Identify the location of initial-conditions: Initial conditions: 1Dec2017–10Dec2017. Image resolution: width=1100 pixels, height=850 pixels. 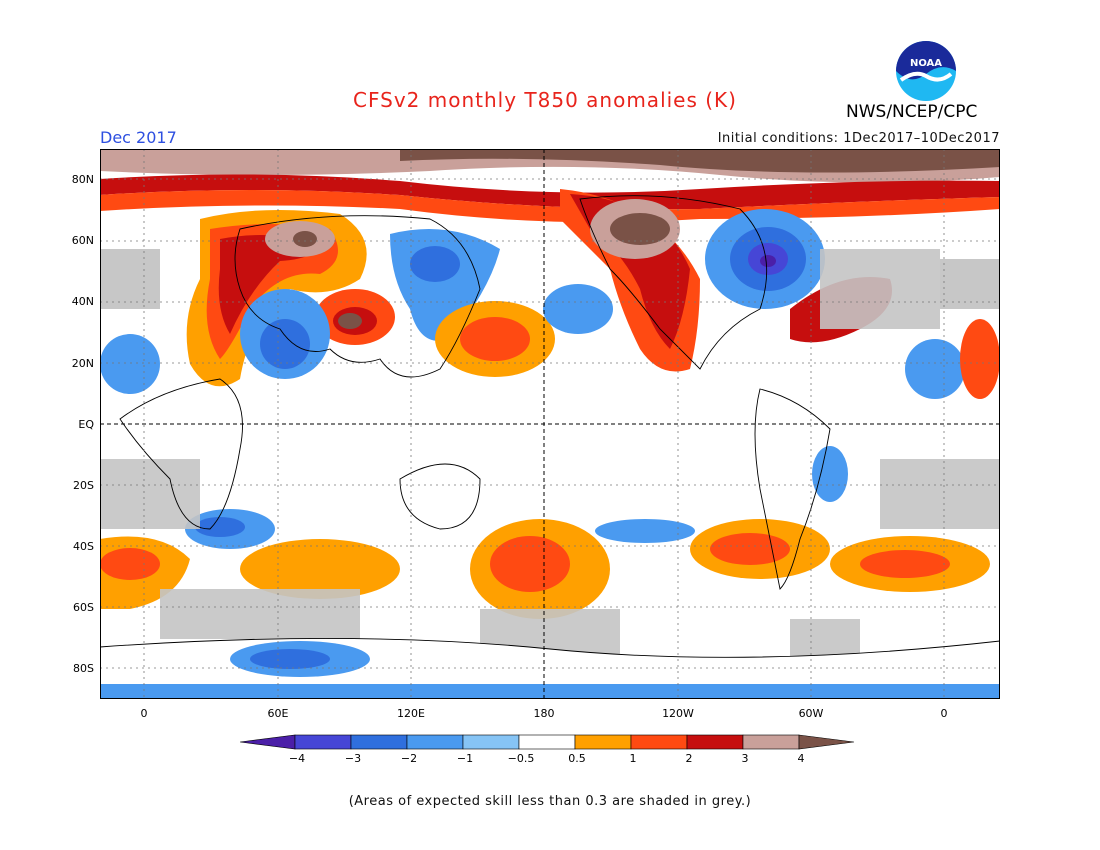
(858, 138).